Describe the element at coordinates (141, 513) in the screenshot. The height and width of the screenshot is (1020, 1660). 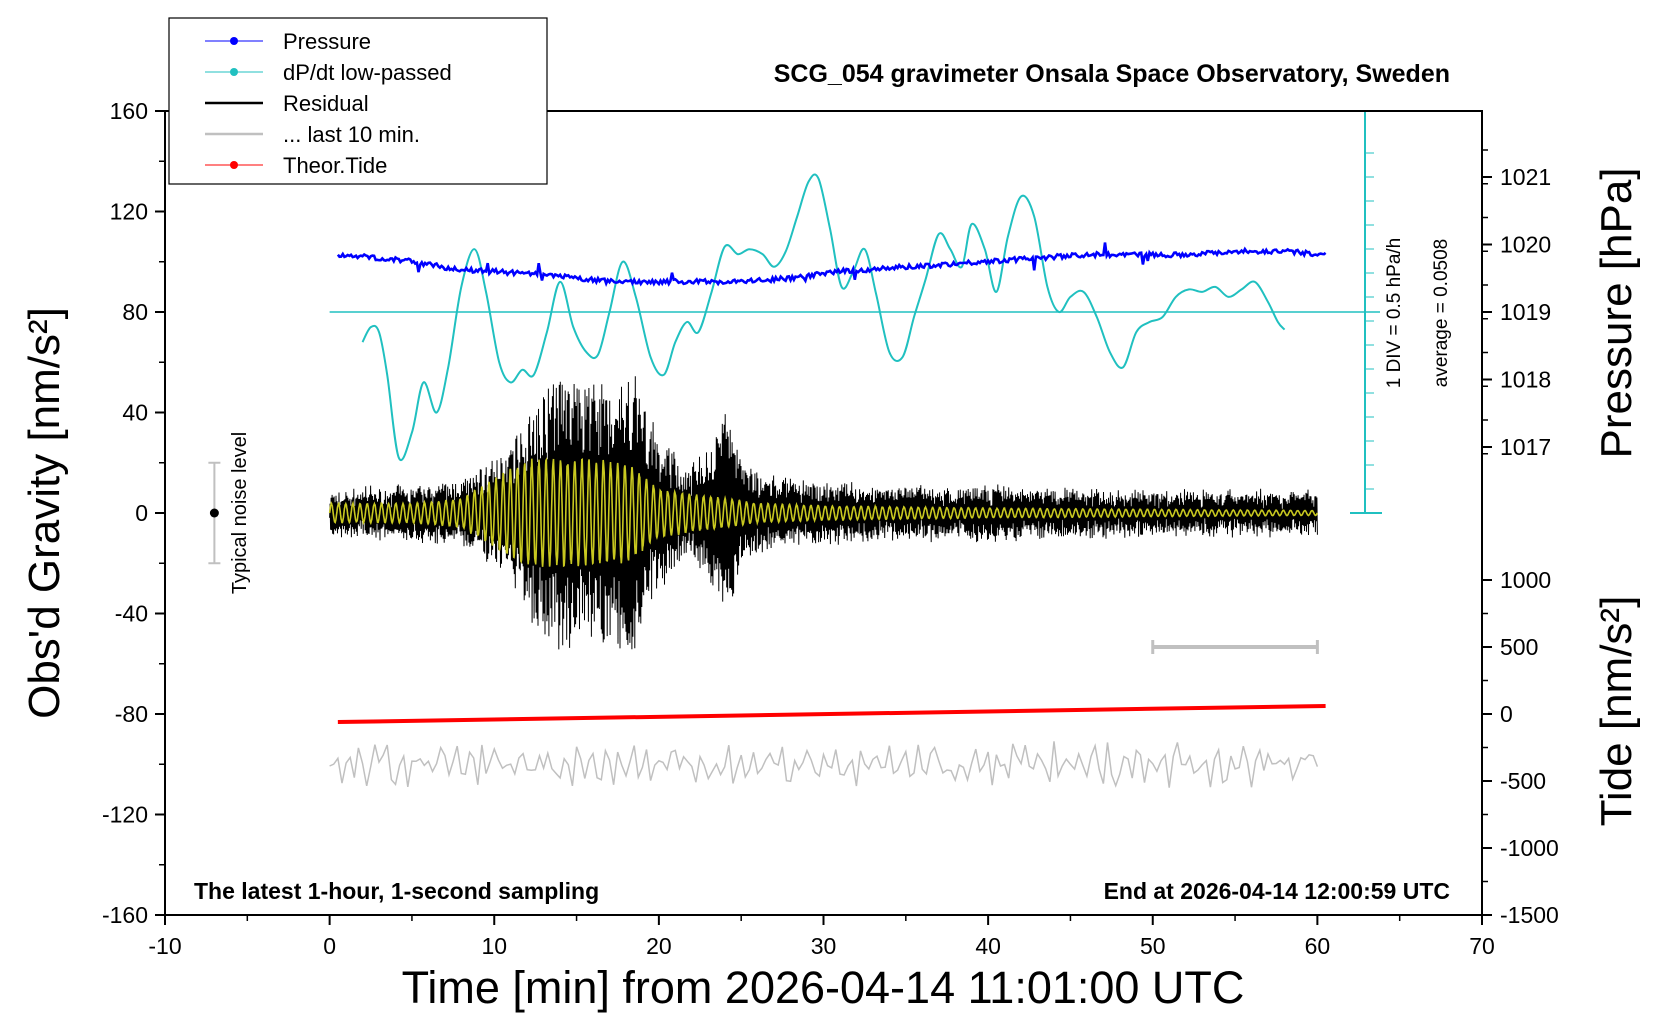
I see `y-tick-label: 0` at that location.